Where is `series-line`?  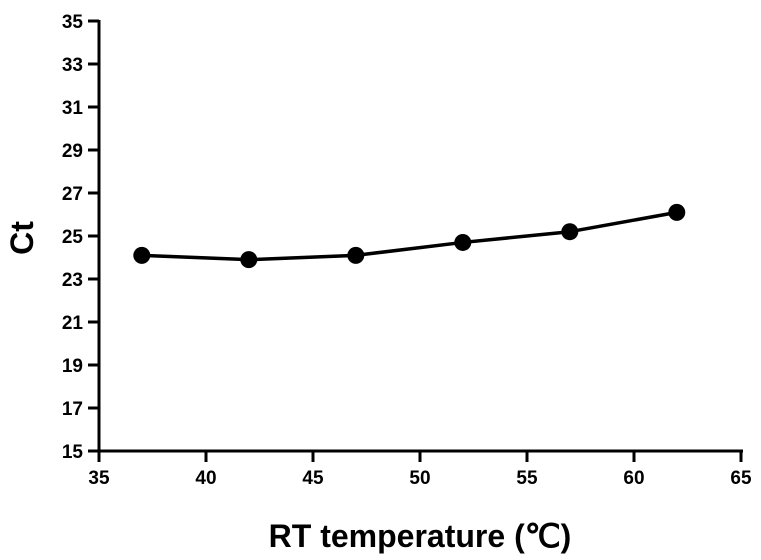 series-line is located at coordinates (409, 236).